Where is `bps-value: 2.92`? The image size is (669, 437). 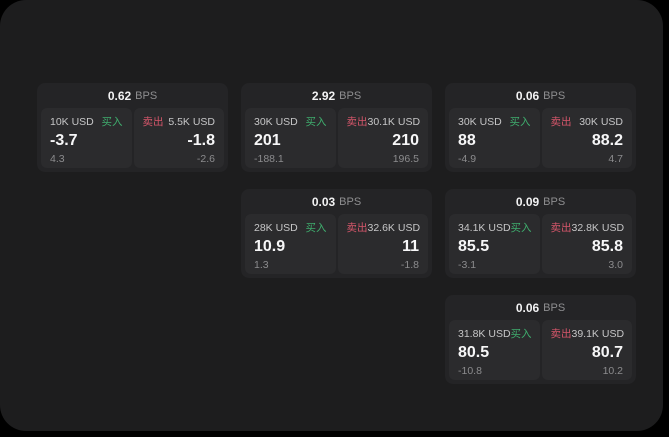 bps-value: 2.92 is located at coordinates (323, 96).